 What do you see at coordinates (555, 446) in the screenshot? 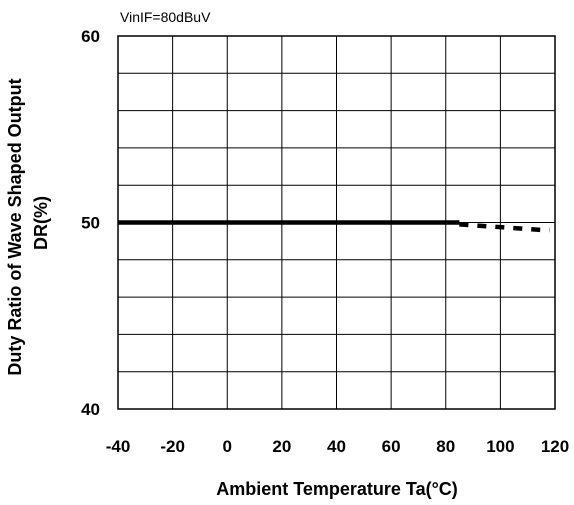
I see `x-tick-label: 120` at bounding box center [555, 446].